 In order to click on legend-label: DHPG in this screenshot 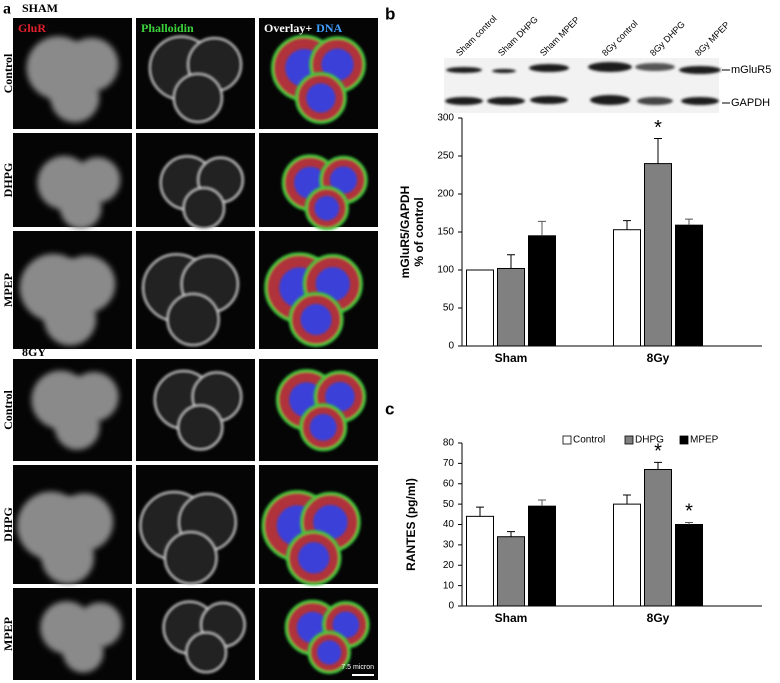, I will do `click(649, 440)`.